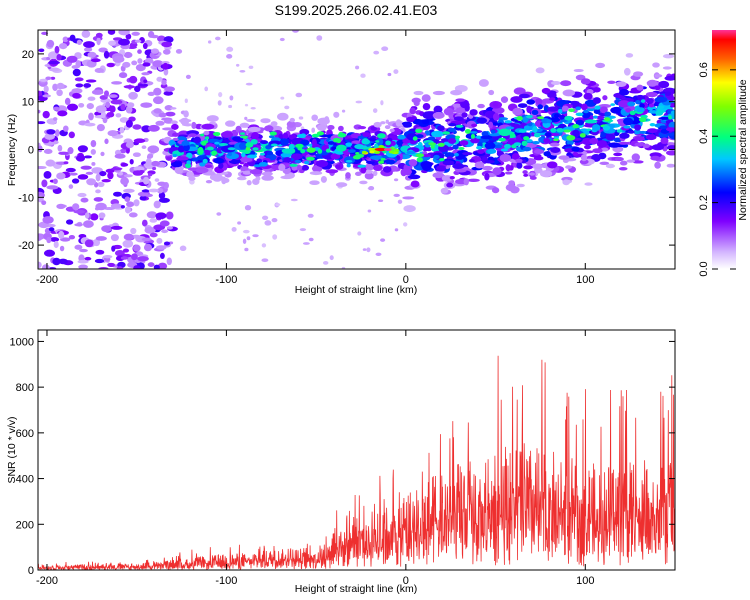 This screenshot has width=750, height=600. Describe the element at coordinates (47, 581) in the screenshot. I see `x-tick-label: -200` at that location.